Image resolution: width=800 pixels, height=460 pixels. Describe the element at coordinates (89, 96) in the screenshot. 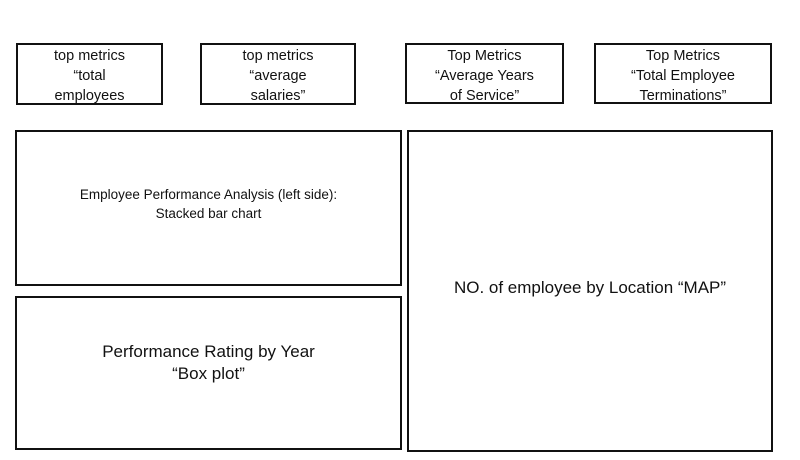

I see `metric-line: employees` at that location.